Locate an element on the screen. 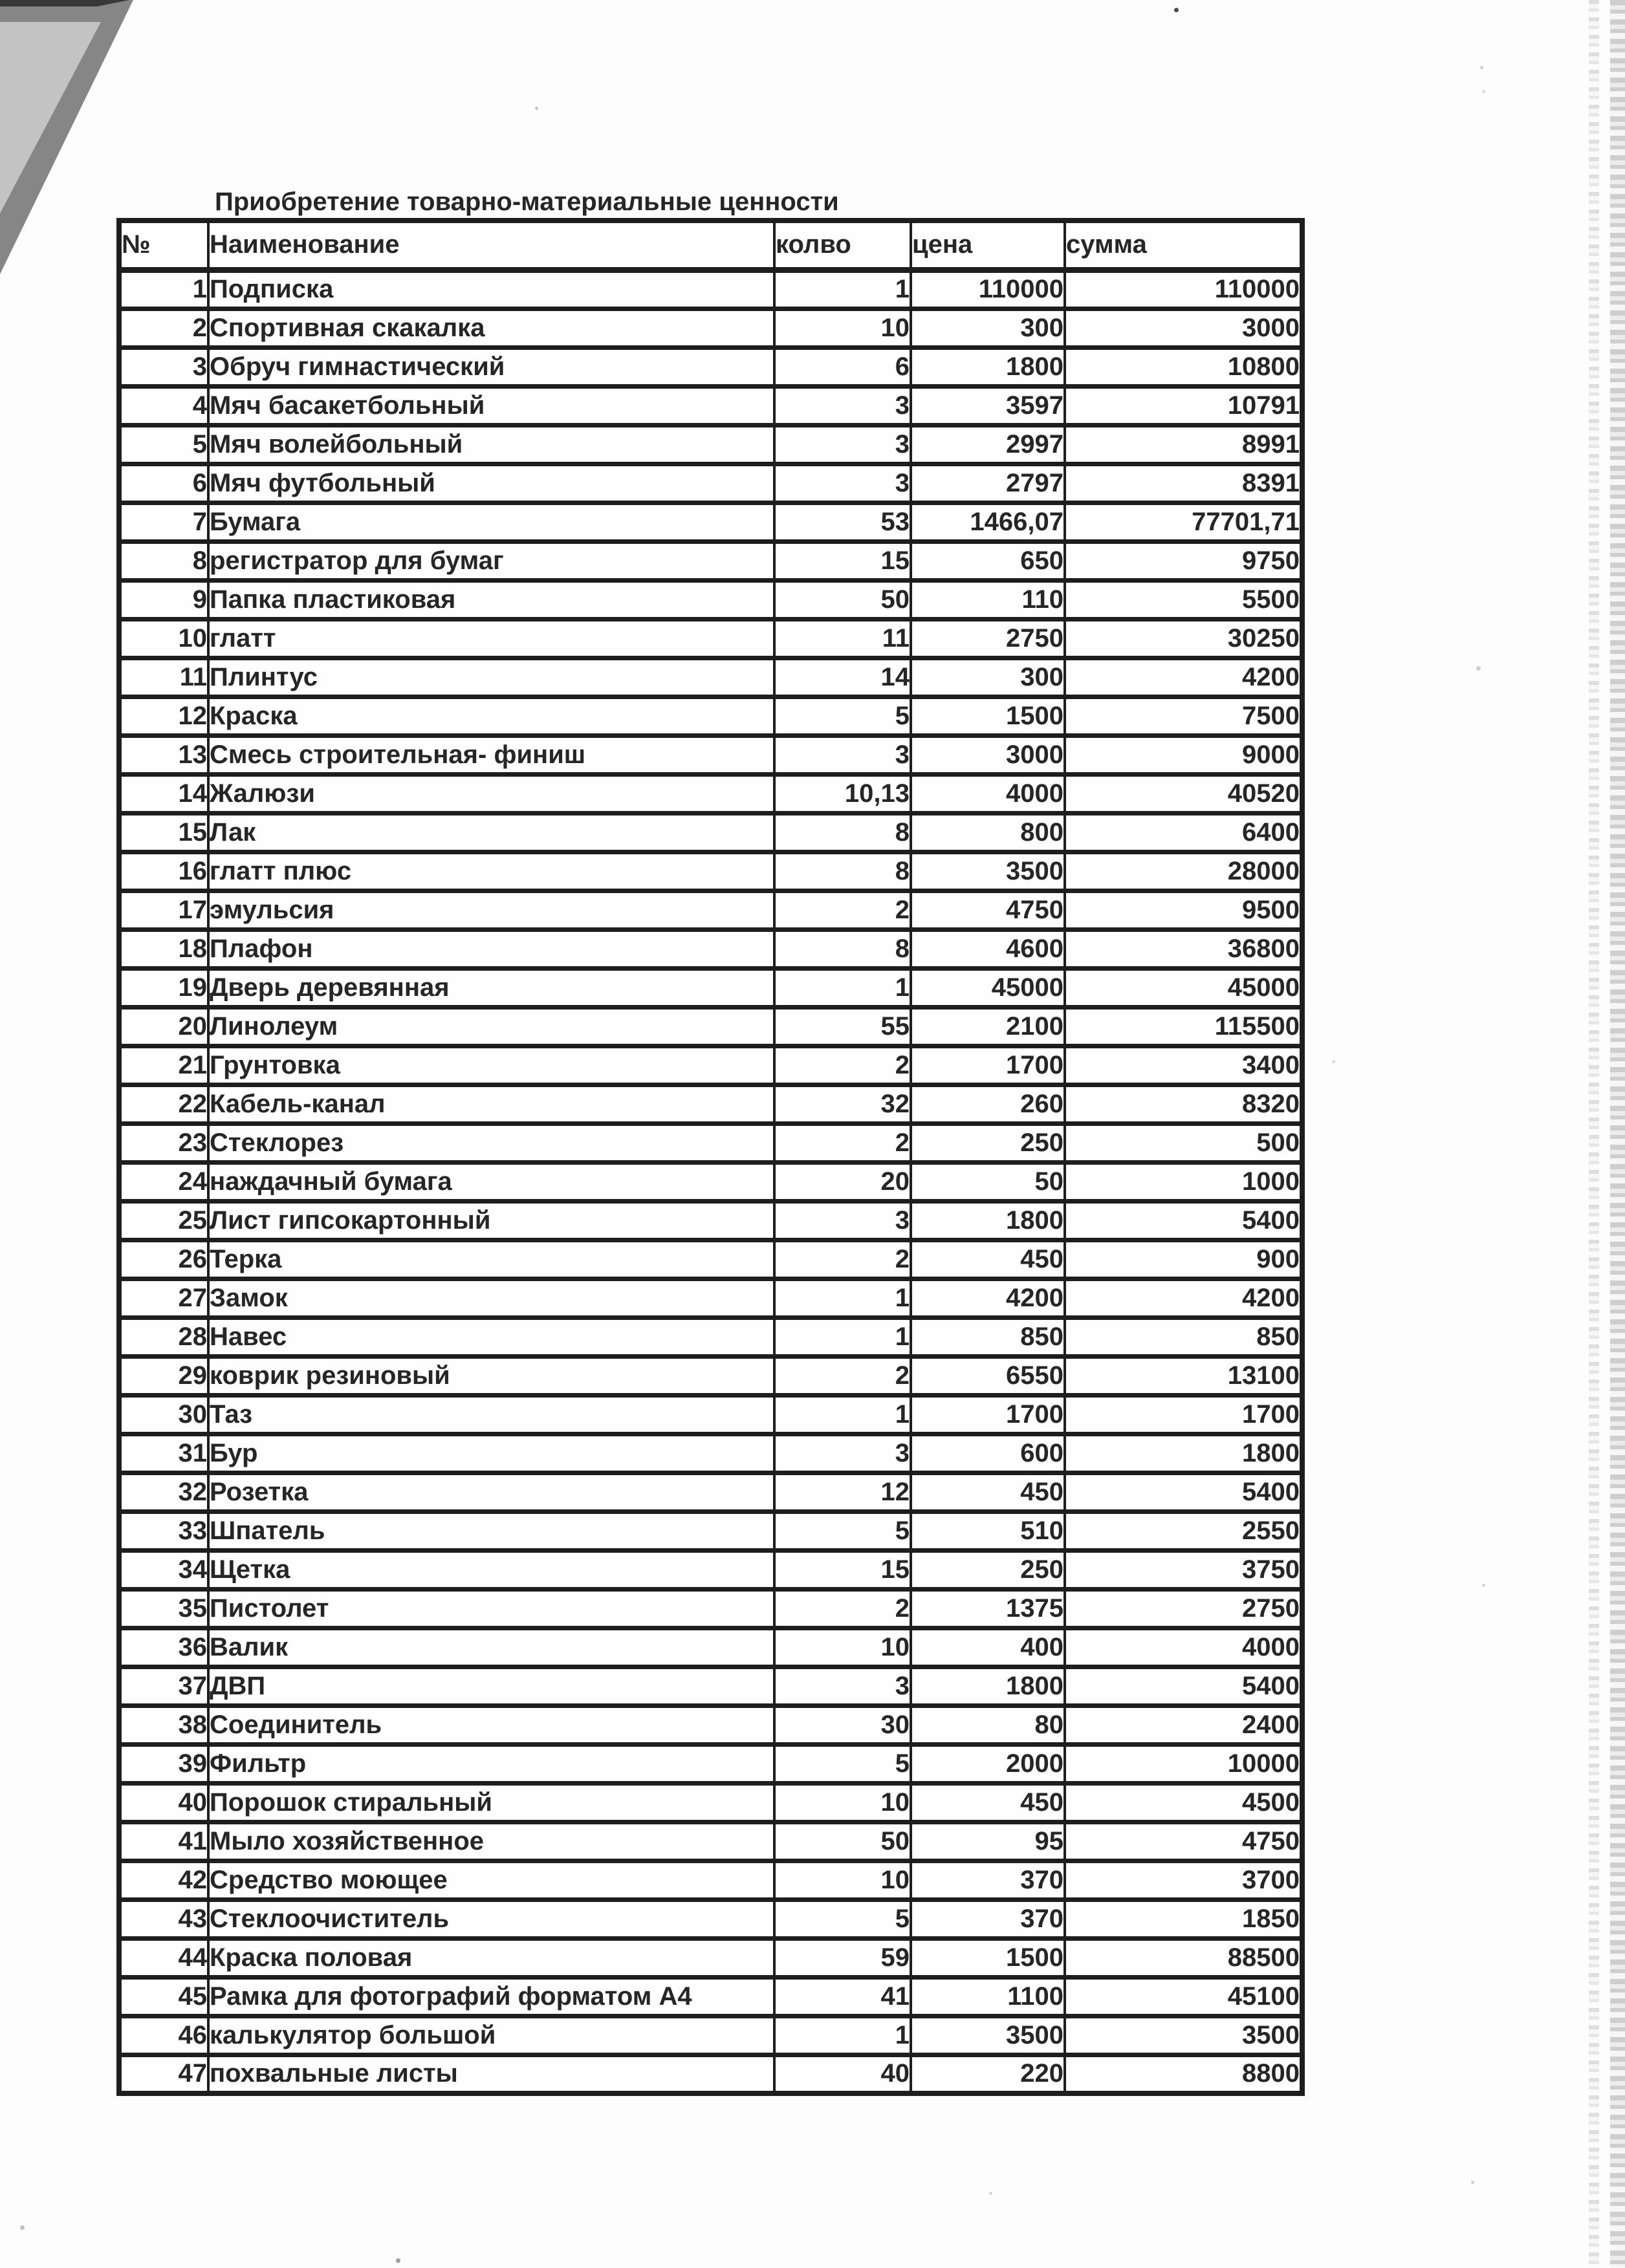 The width and height of the screenshot is (1625, 2268). cell-name: похвальные листы is located at coordinates (492, 2074).